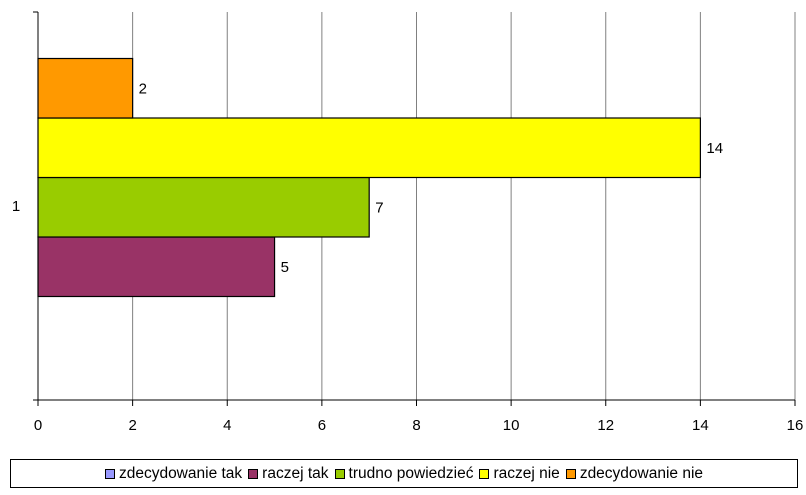 This screenshot has height=495, width=806. Describe the element at coordinates (795, 425) in the screenshot. I see `x-tick-label: 16` at that location.